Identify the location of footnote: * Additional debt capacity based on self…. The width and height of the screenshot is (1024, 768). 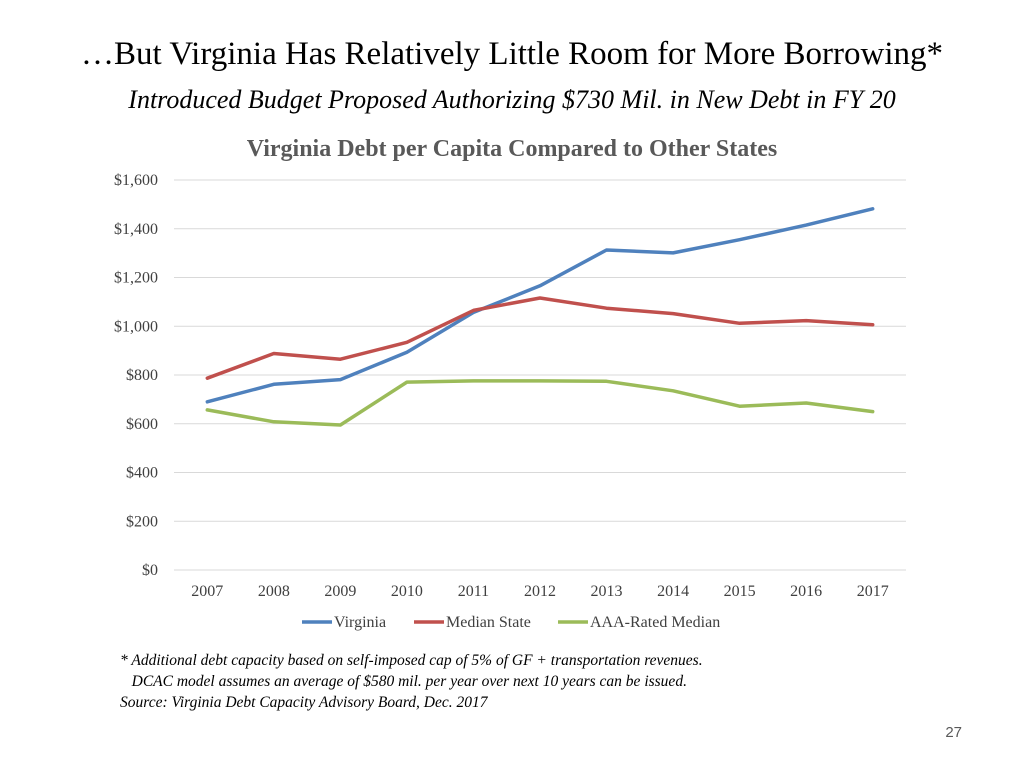
(500, 681).